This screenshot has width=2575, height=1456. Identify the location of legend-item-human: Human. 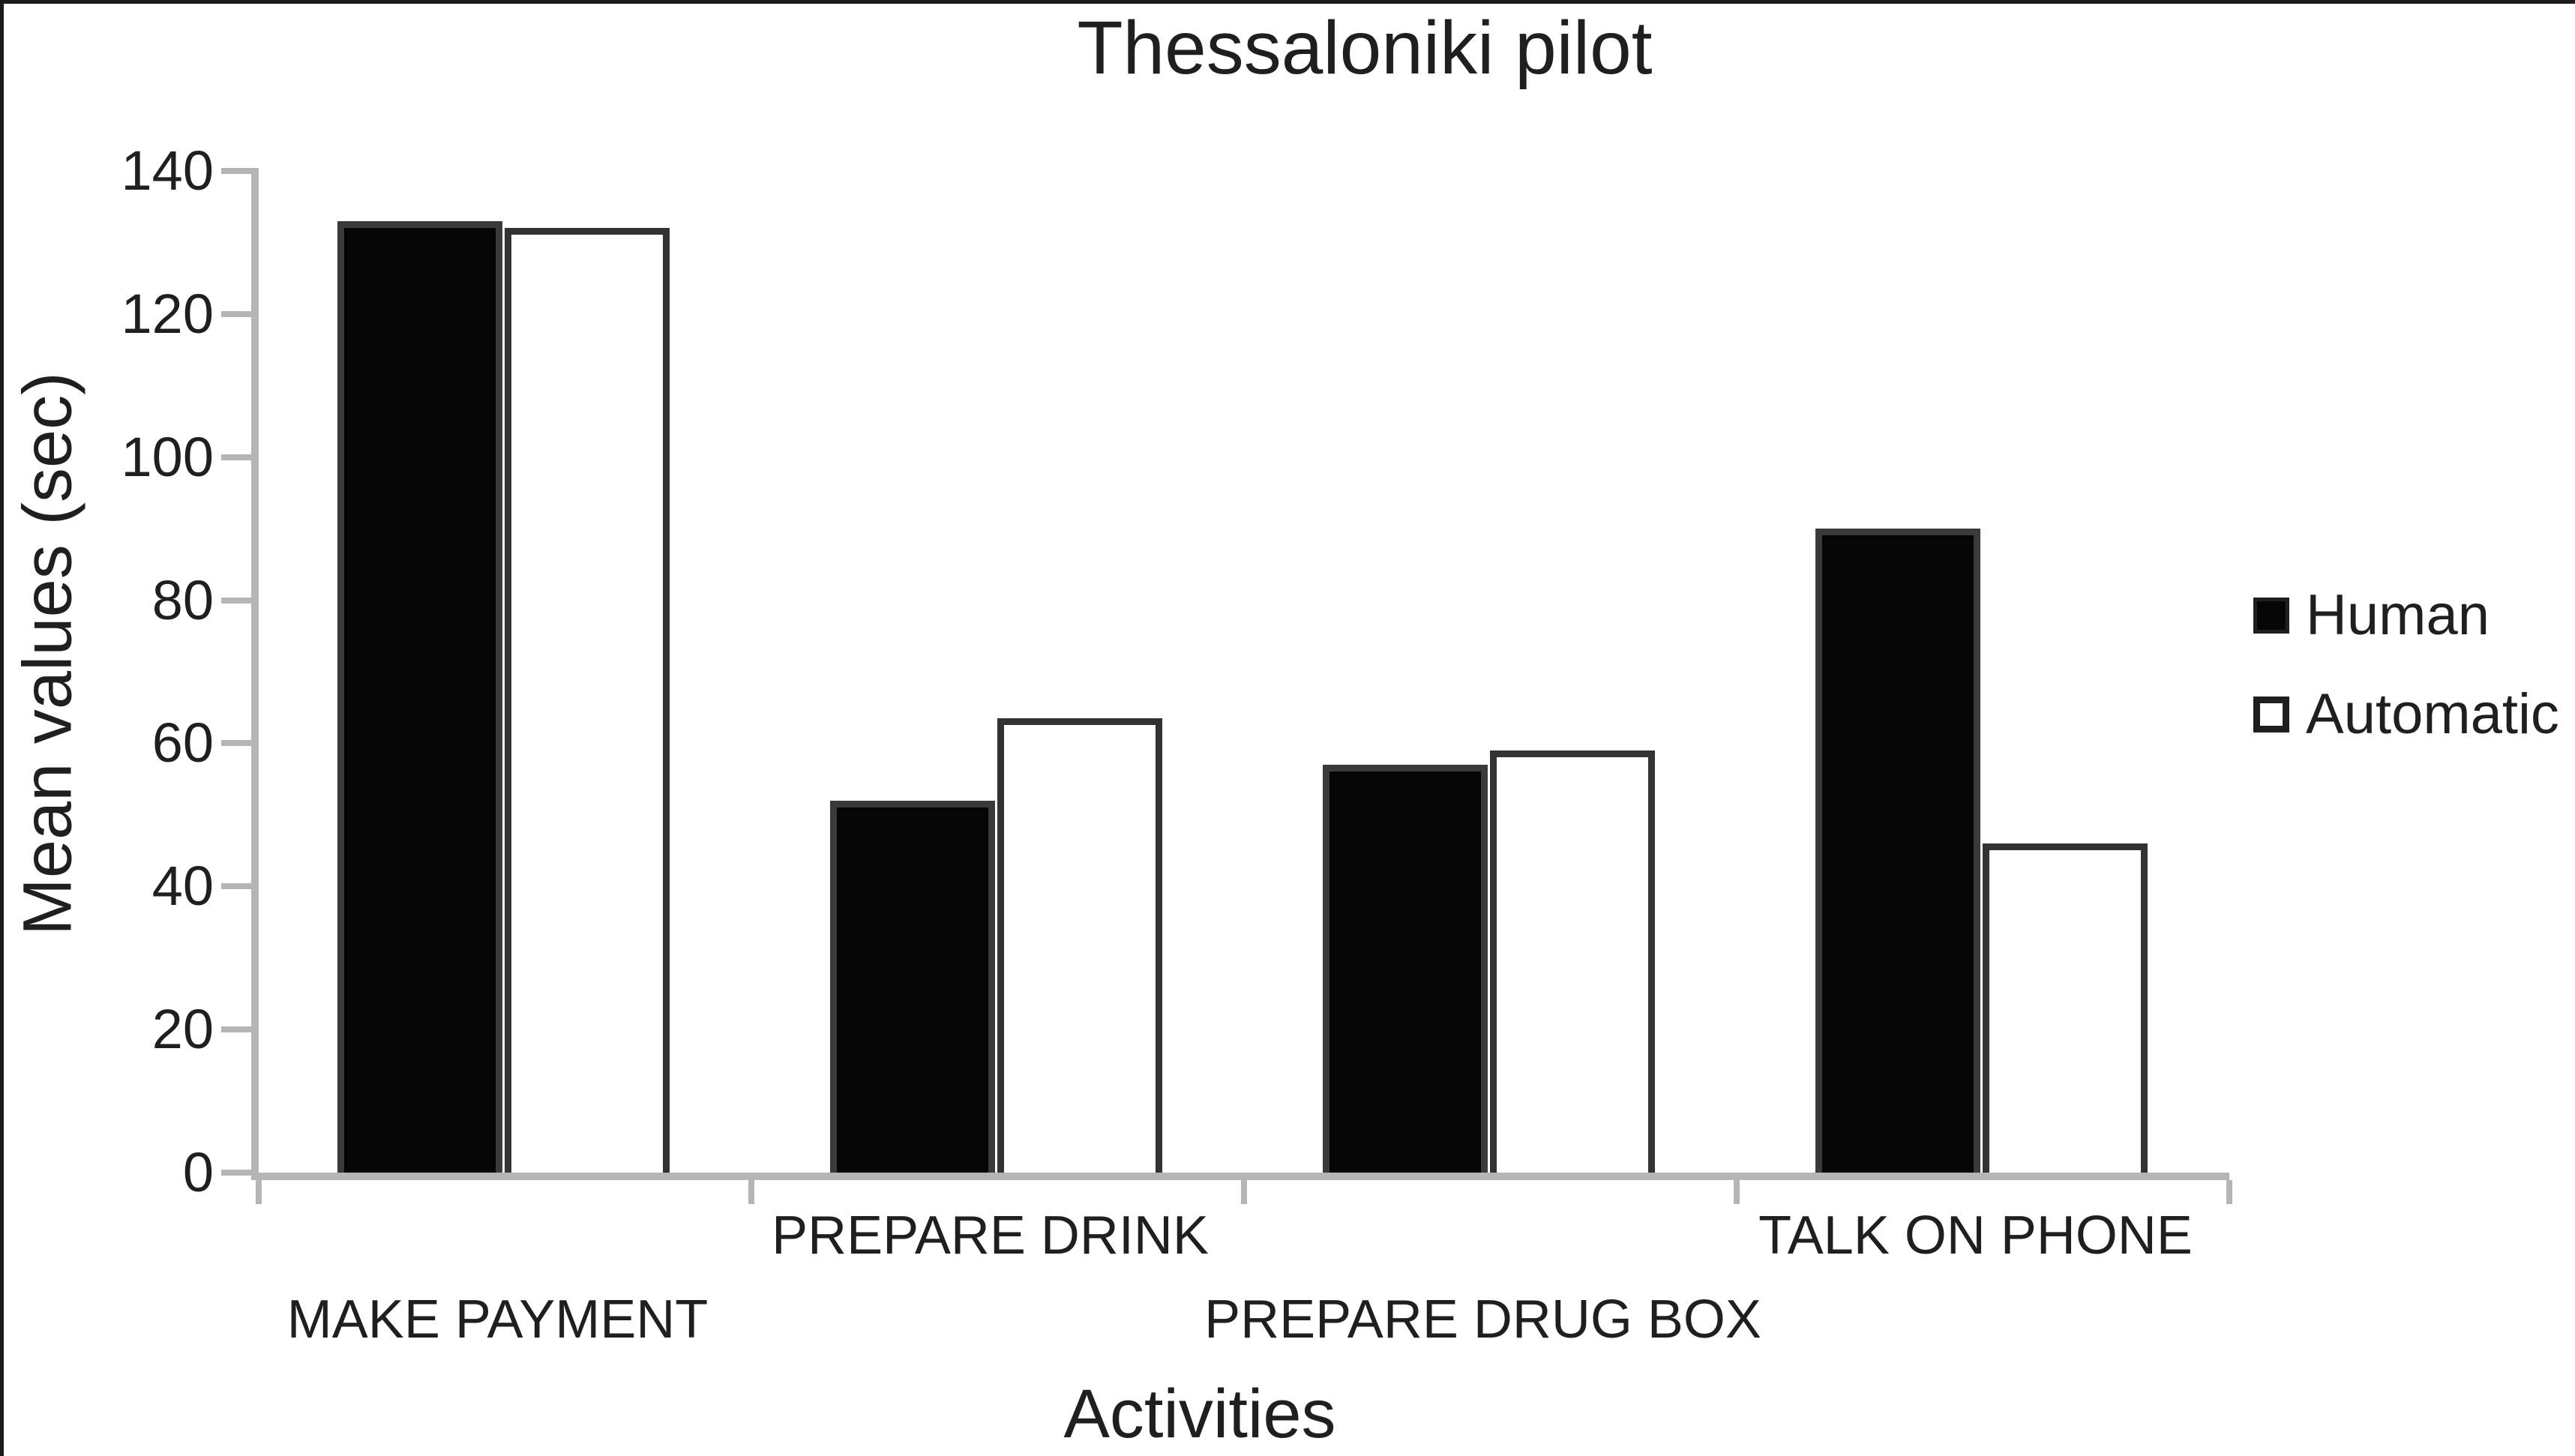
(2406, 615).